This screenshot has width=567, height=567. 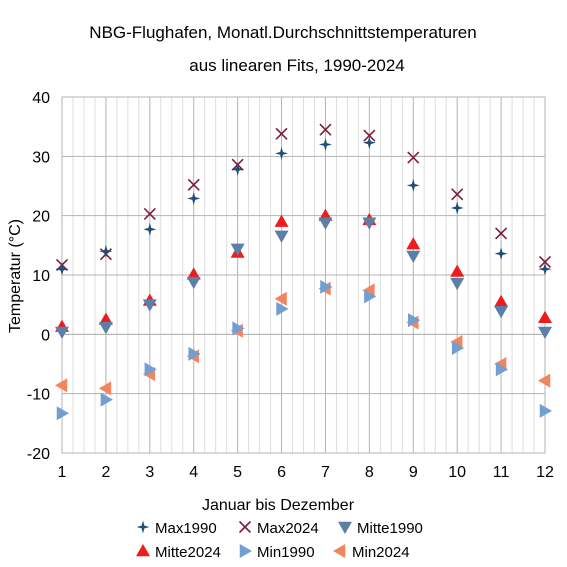 What do you see at coordinates (278, 505) in the screenshot?
I see `x-axis-label: Januar bis Dezember` at bounding box center [278, 505].